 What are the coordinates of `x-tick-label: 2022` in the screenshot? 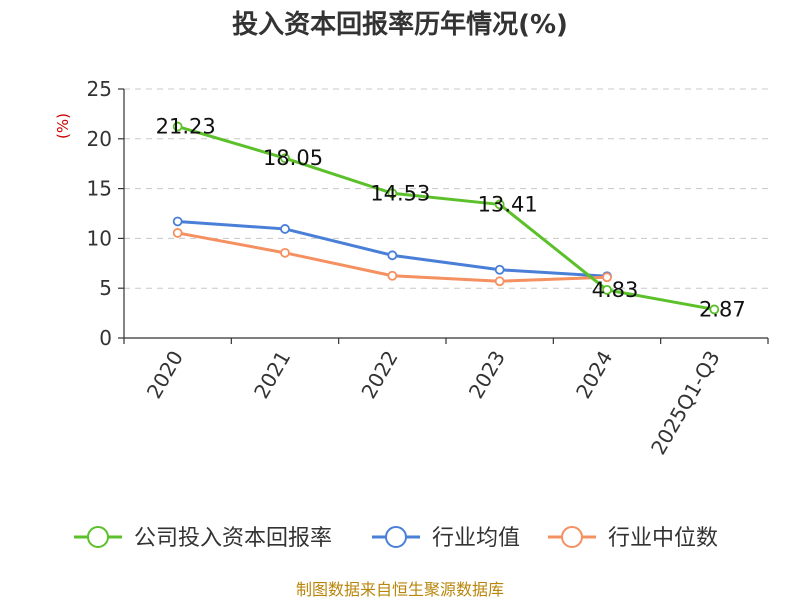 It's located at (379, 375).